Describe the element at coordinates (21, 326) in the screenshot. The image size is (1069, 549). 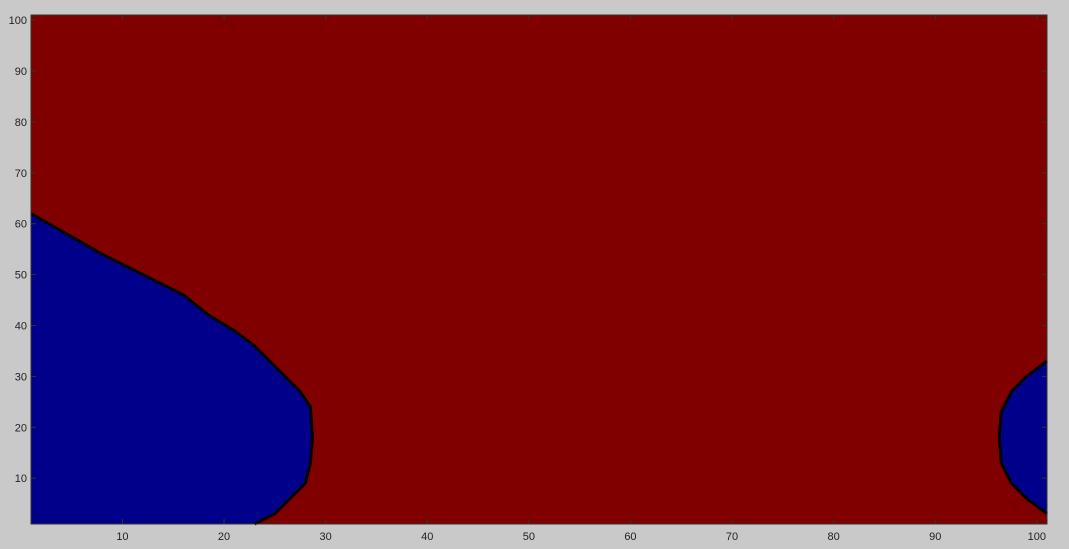
I see `y-tick-label: 40` at that location.